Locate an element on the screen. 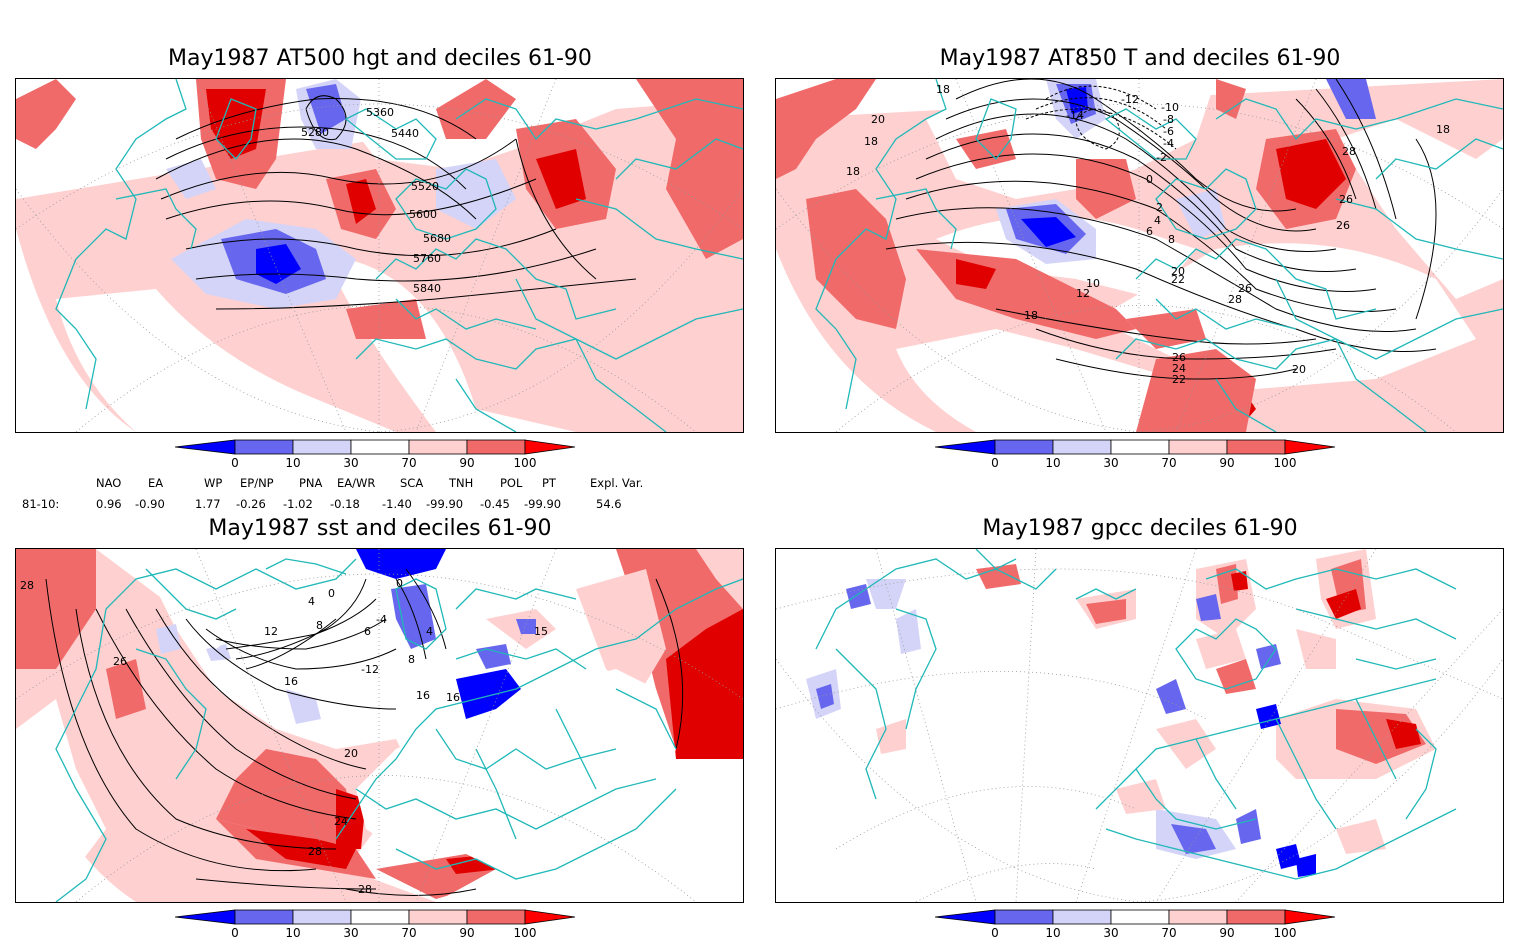 The width and height of the screenshot is (1520, 944). contour-label: -14 is located at coordinates (1075, 115).